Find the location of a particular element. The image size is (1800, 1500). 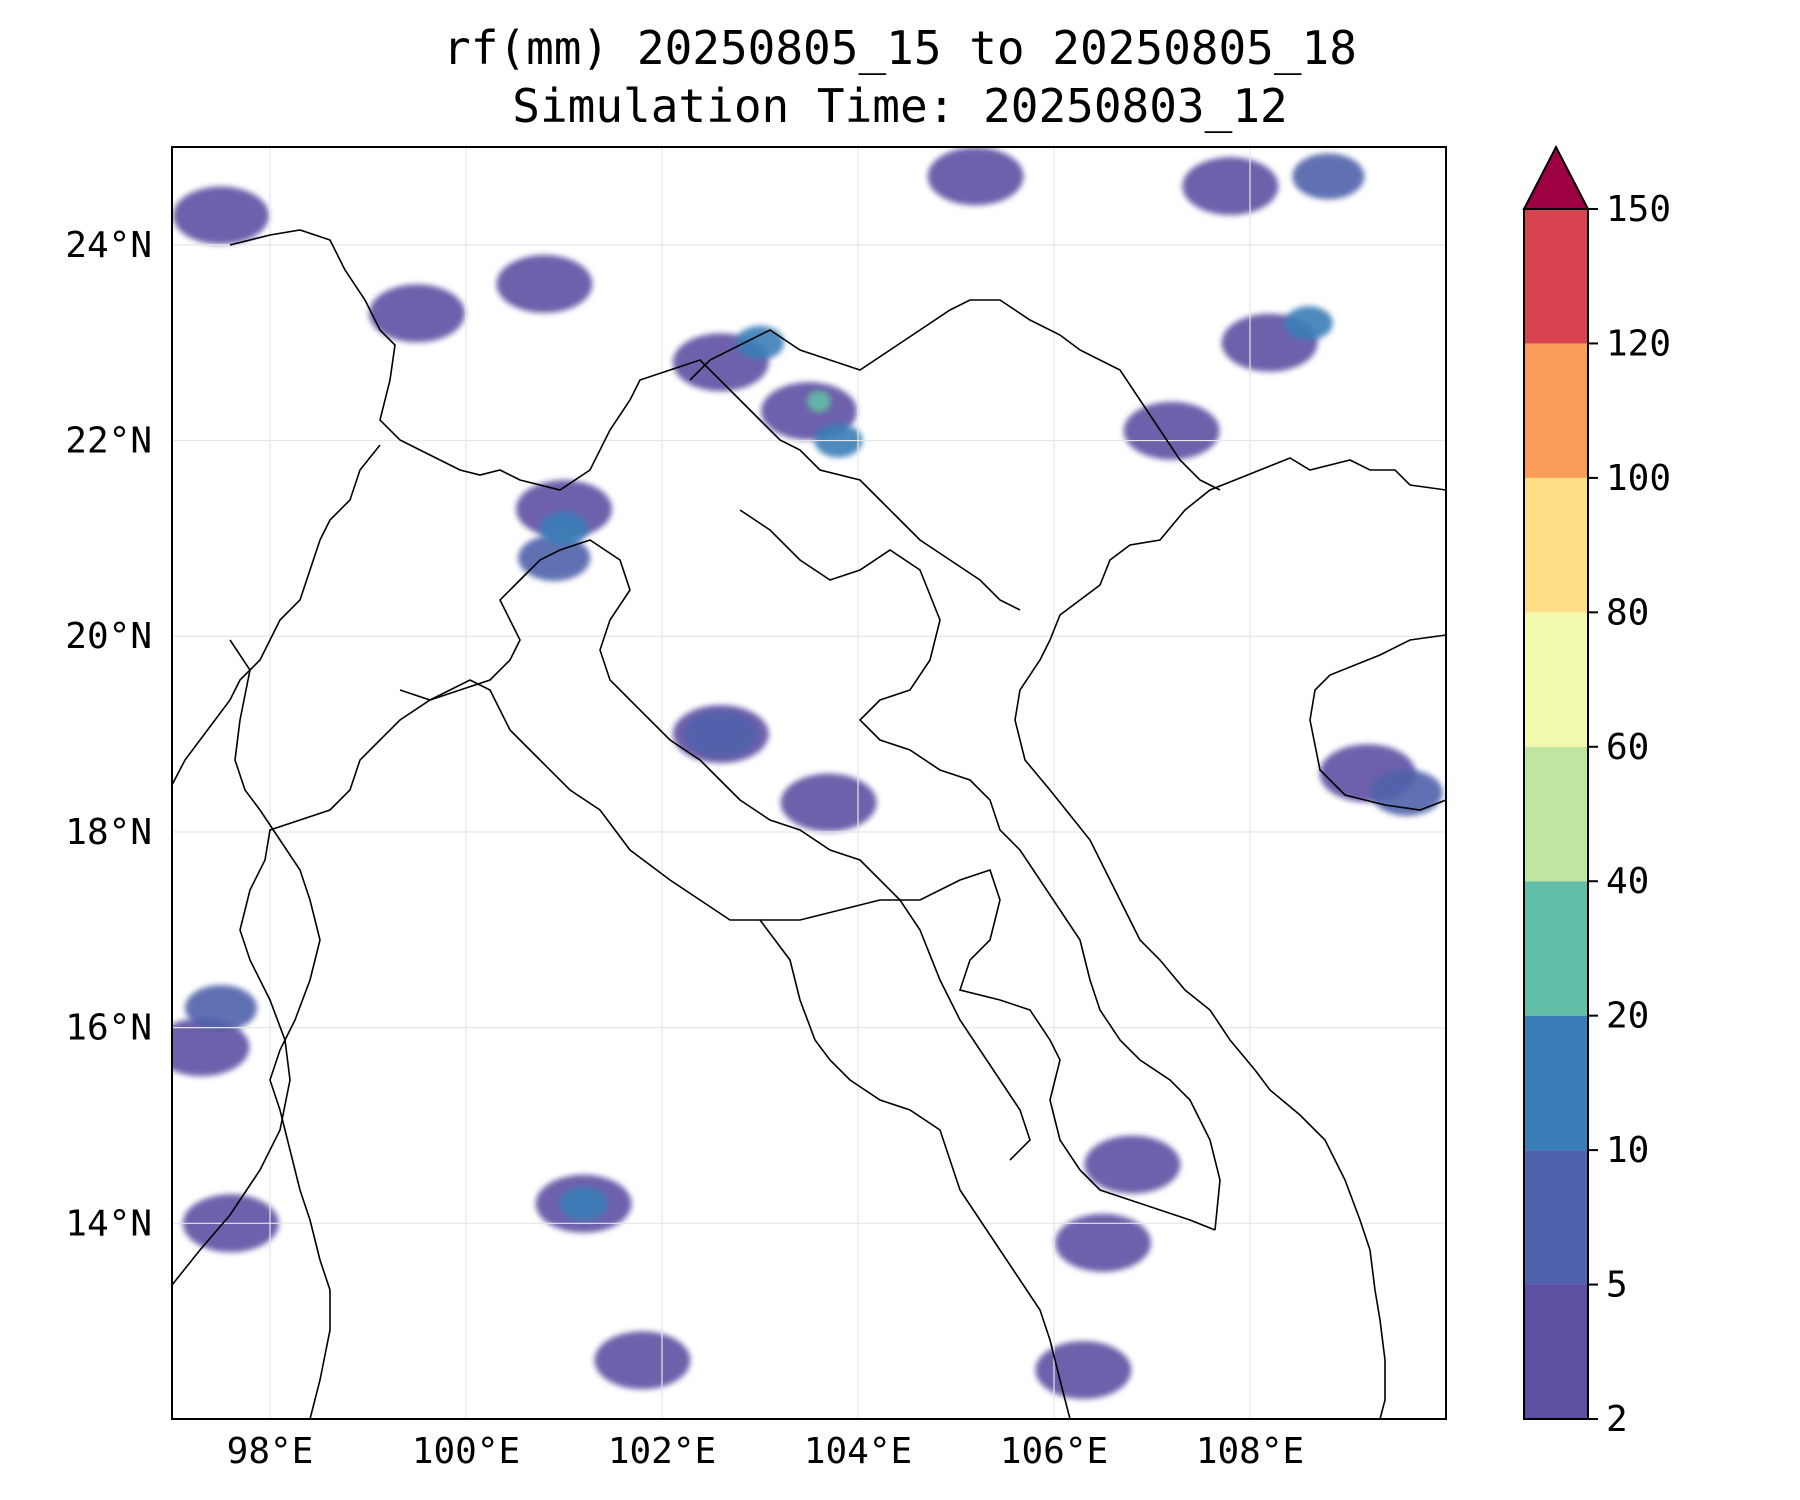

lon-tick-label: 100°E is located at coordinates (466, 1451).